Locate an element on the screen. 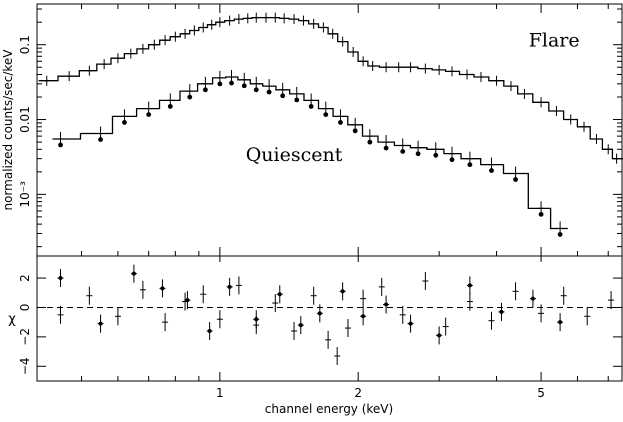 The image size is (623, 422). y-tick-label: 10⁻³ is located at coordinates (25, 194).